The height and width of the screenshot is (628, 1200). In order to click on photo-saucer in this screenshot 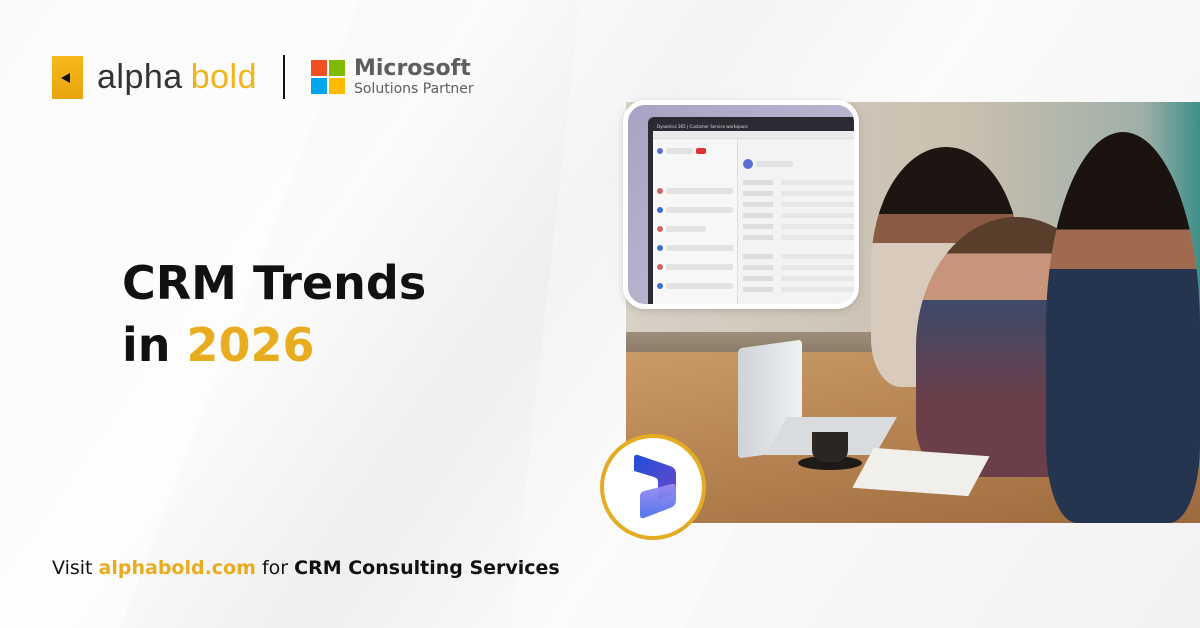, I will do `click(830, 463)`.